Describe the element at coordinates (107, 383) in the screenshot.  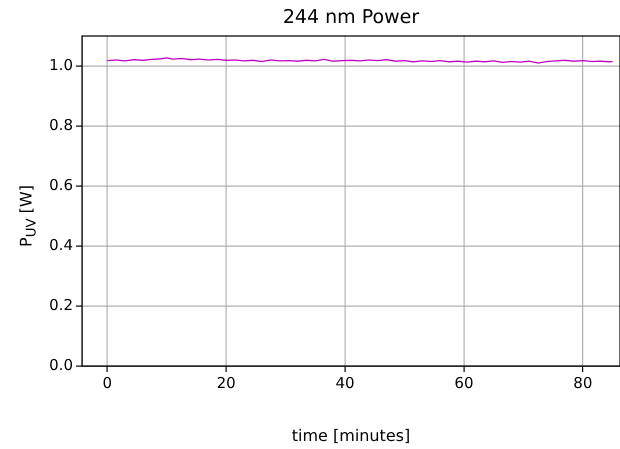
I see `x-tick-label: 0` at that location.